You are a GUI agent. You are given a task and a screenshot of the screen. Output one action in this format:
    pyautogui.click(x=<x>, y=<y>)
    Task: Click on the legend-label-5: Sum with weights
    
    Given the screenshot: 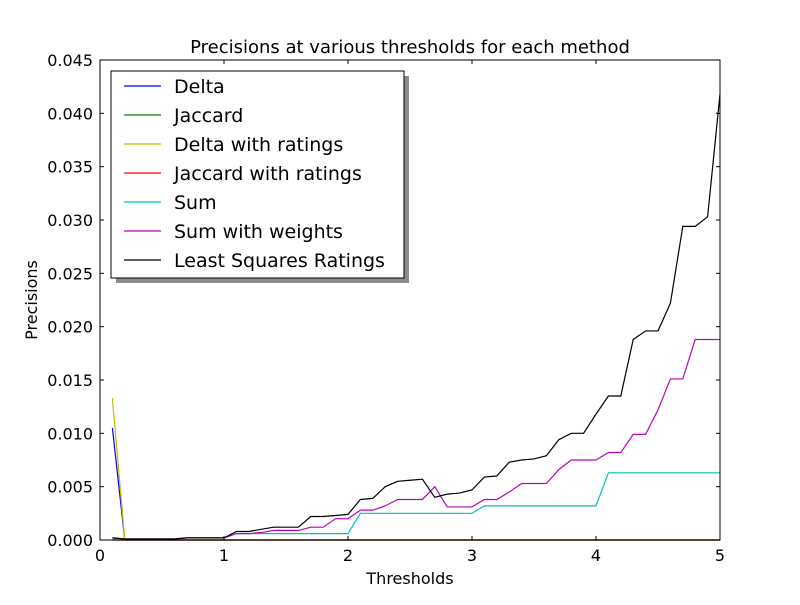 What is the action you would take?
    pyautogui.click(x=258, y=232)
    